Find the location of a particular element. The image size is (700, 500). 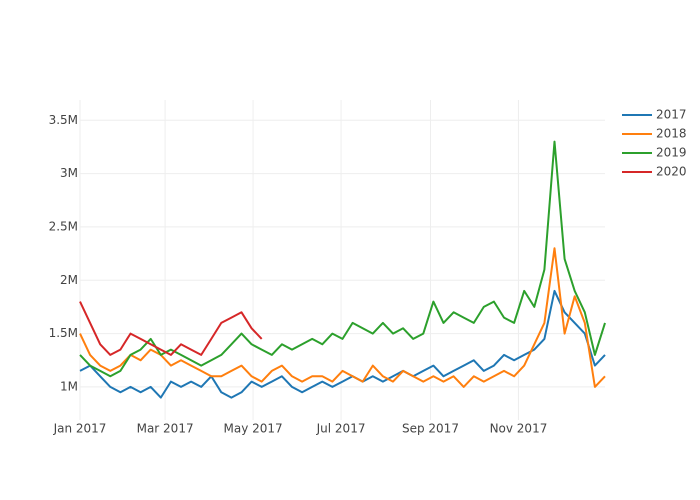

x-tick-label: Mar 2017 is located at coordinates (165, 429).